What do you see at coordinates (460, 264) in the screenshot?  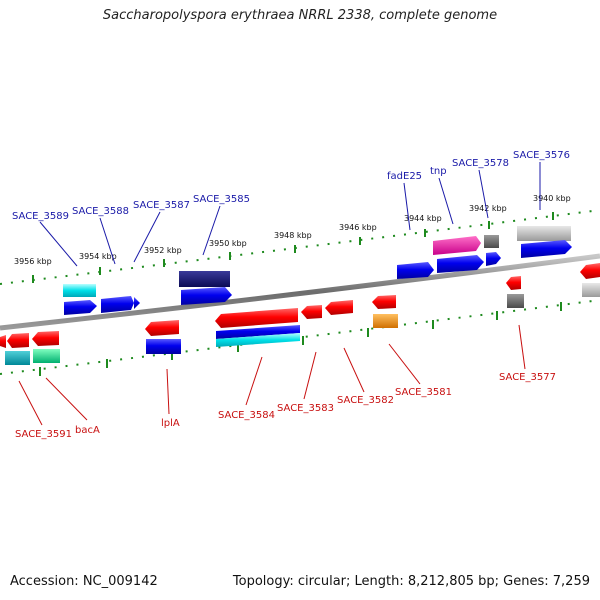 I see `gene-tnp` at bounding box center [460, 264].